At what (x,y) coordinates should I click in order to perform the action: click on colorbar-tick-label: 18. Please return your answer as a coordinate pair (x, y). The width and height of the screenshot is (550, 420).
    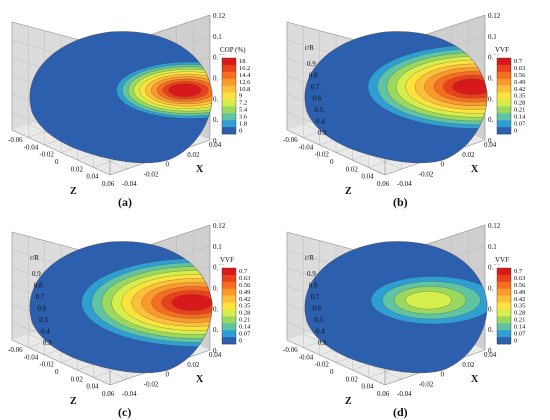
    Looking at the image, I should click on (242, 61).